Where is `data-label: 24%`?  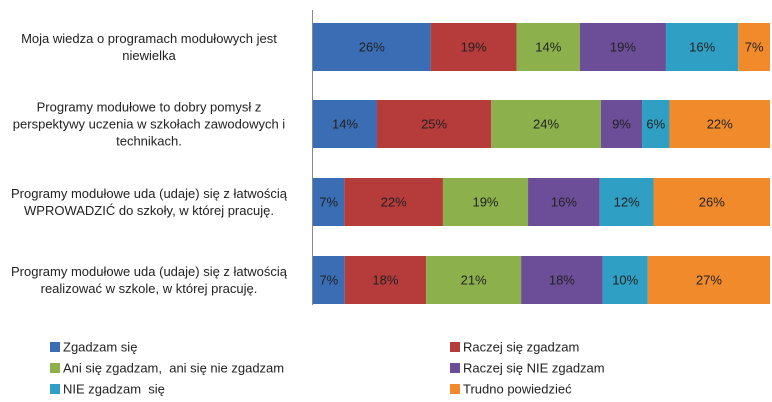
data-label: 24% is located at coordinates (546, 123).